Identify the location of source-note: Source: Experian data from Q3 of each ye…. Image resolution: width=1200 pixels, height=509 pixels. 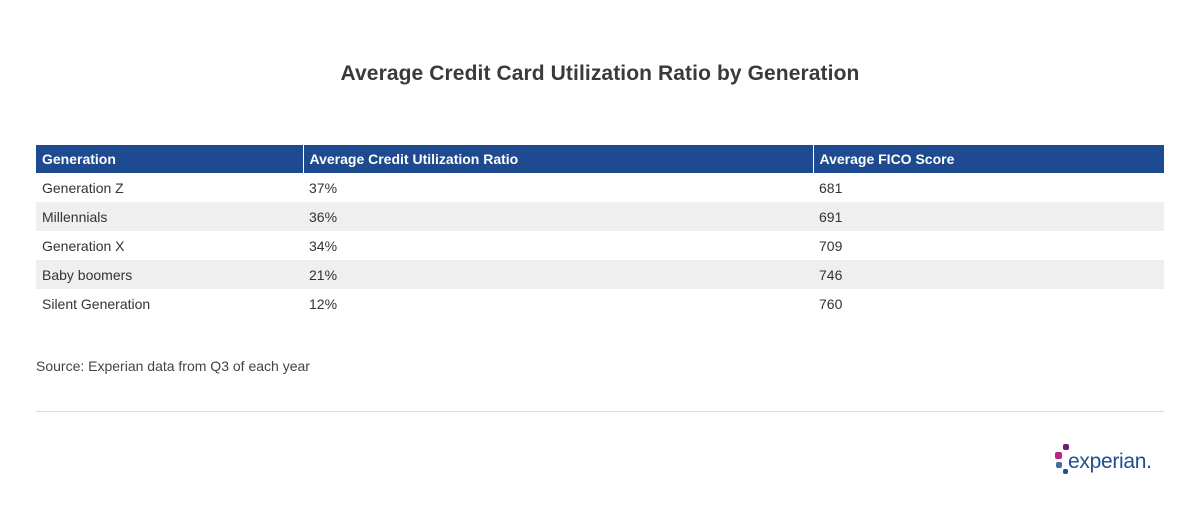
(173, 366).